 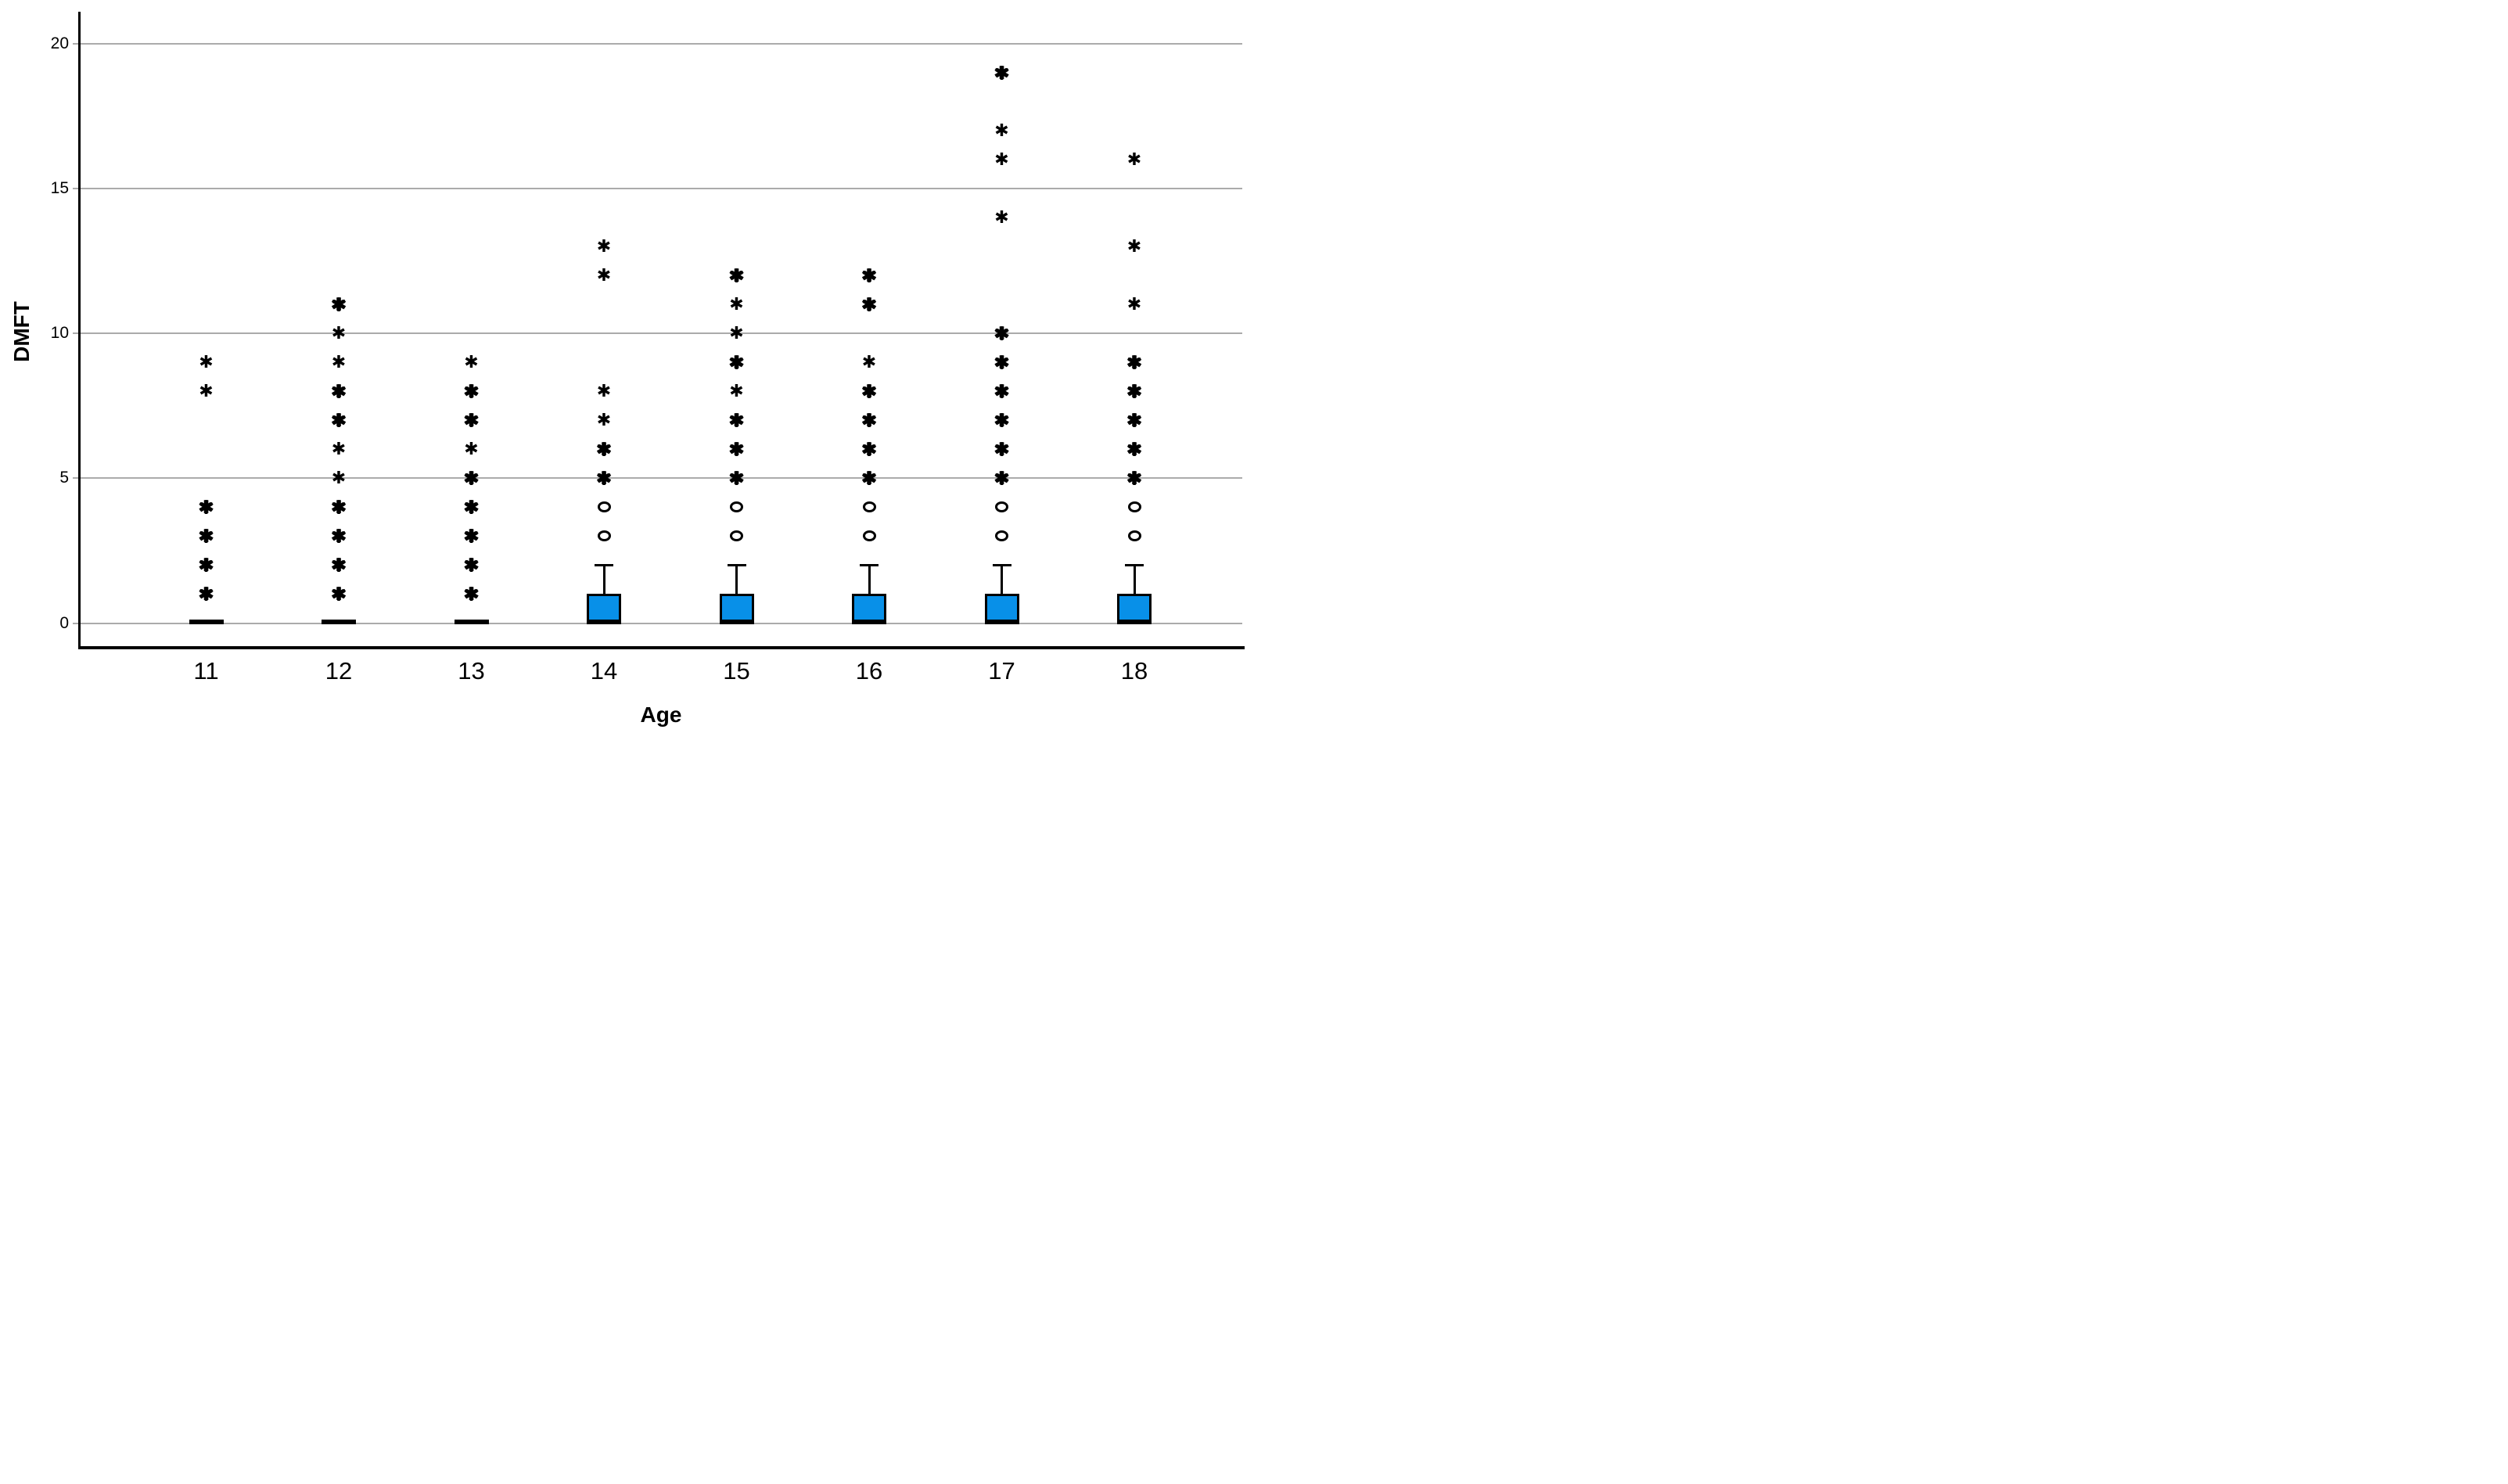 I want to click on extreme-star-age-14-val-13: ✱, so click(x=604, y=246).